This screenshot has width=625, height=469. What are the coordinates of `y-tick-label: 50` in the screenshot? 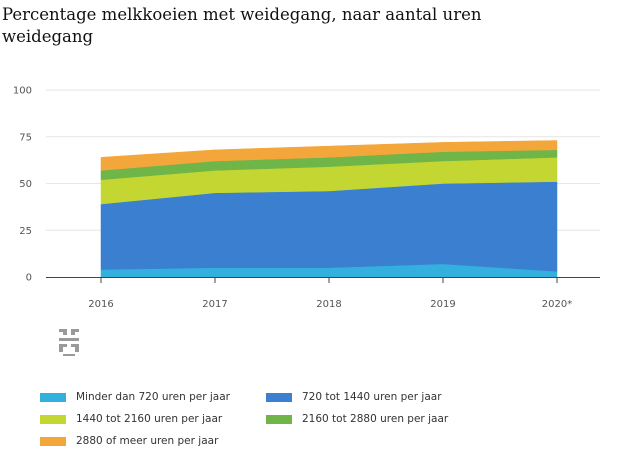 It's located at (25, 184).